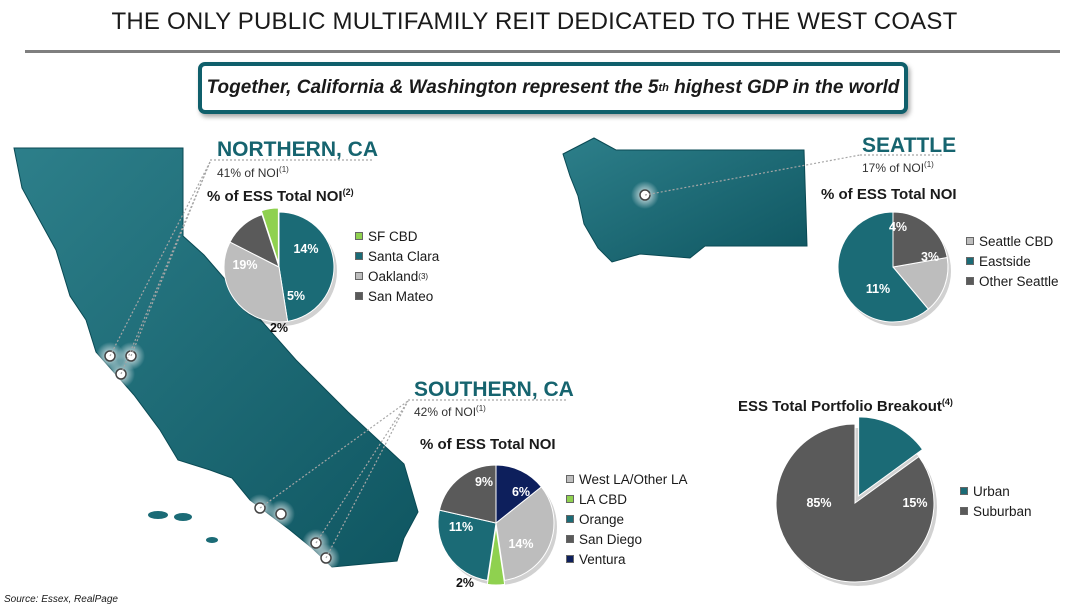  What do you see at coordinates (488, 444) in the screenshot?
I see `southern-pie-title: % of ESS Total NOI` at bounding box center [488, 444].